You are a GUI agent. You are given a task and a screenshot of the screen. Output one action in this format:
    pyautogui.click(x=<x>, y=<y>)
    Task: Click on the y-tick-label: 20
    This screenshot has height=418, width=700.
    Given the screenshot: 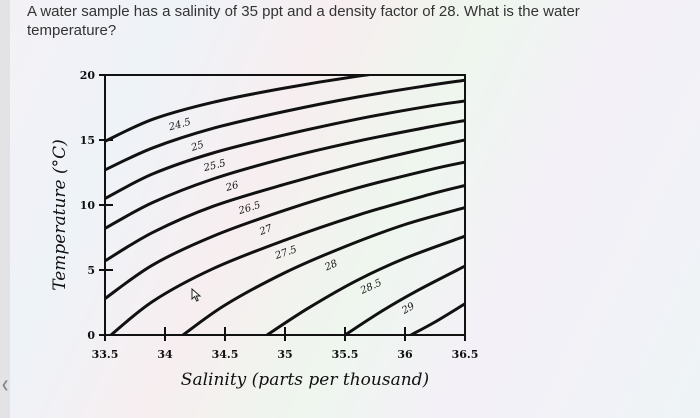 What is the action you would take?
    pyautogui.click(x=88, y=75)
    